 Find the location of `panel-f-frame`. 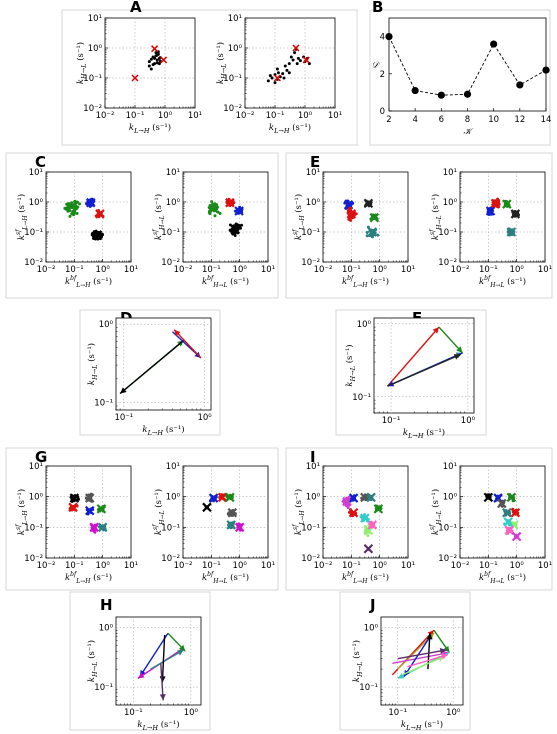

panel-f-frame is located at coordinates (424, 365).